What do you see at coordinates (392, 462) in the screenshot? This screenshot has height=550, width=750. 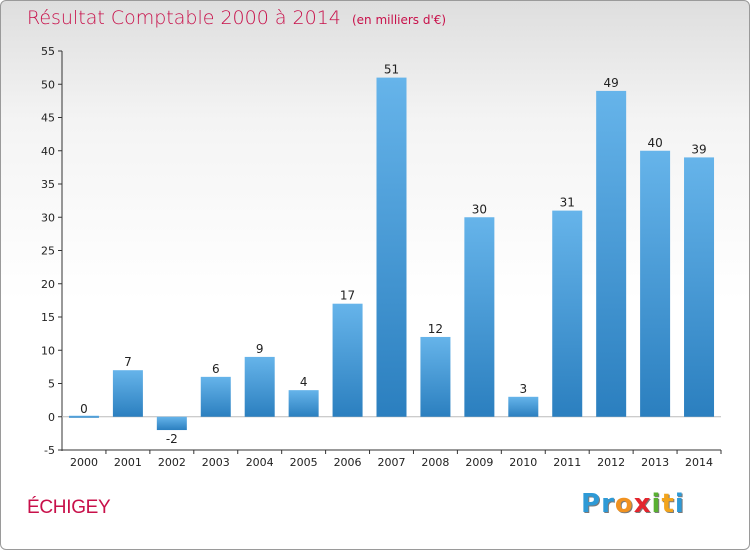 I see `x-tick-label: 2007` at bounding box center [392, 462].